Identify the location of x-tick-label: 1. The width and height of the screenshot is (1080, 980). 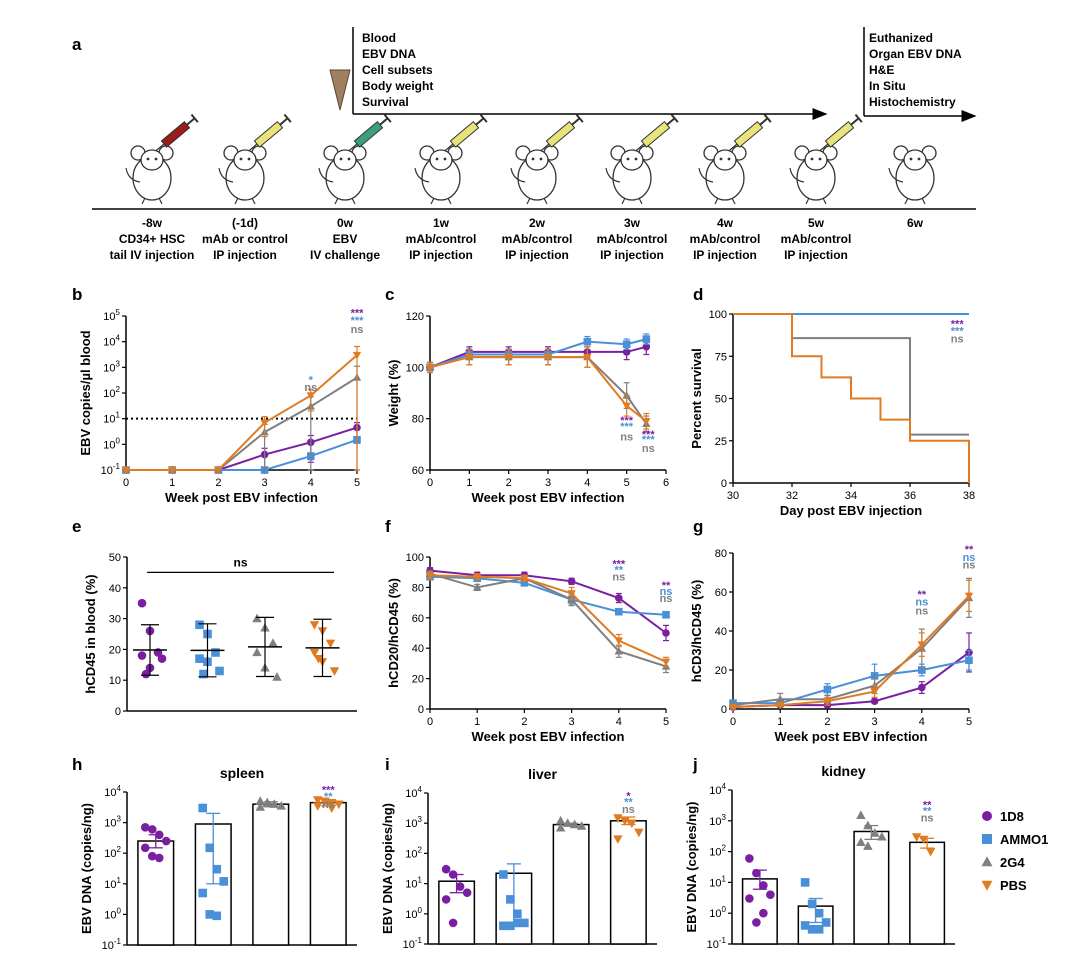
(172, 483).